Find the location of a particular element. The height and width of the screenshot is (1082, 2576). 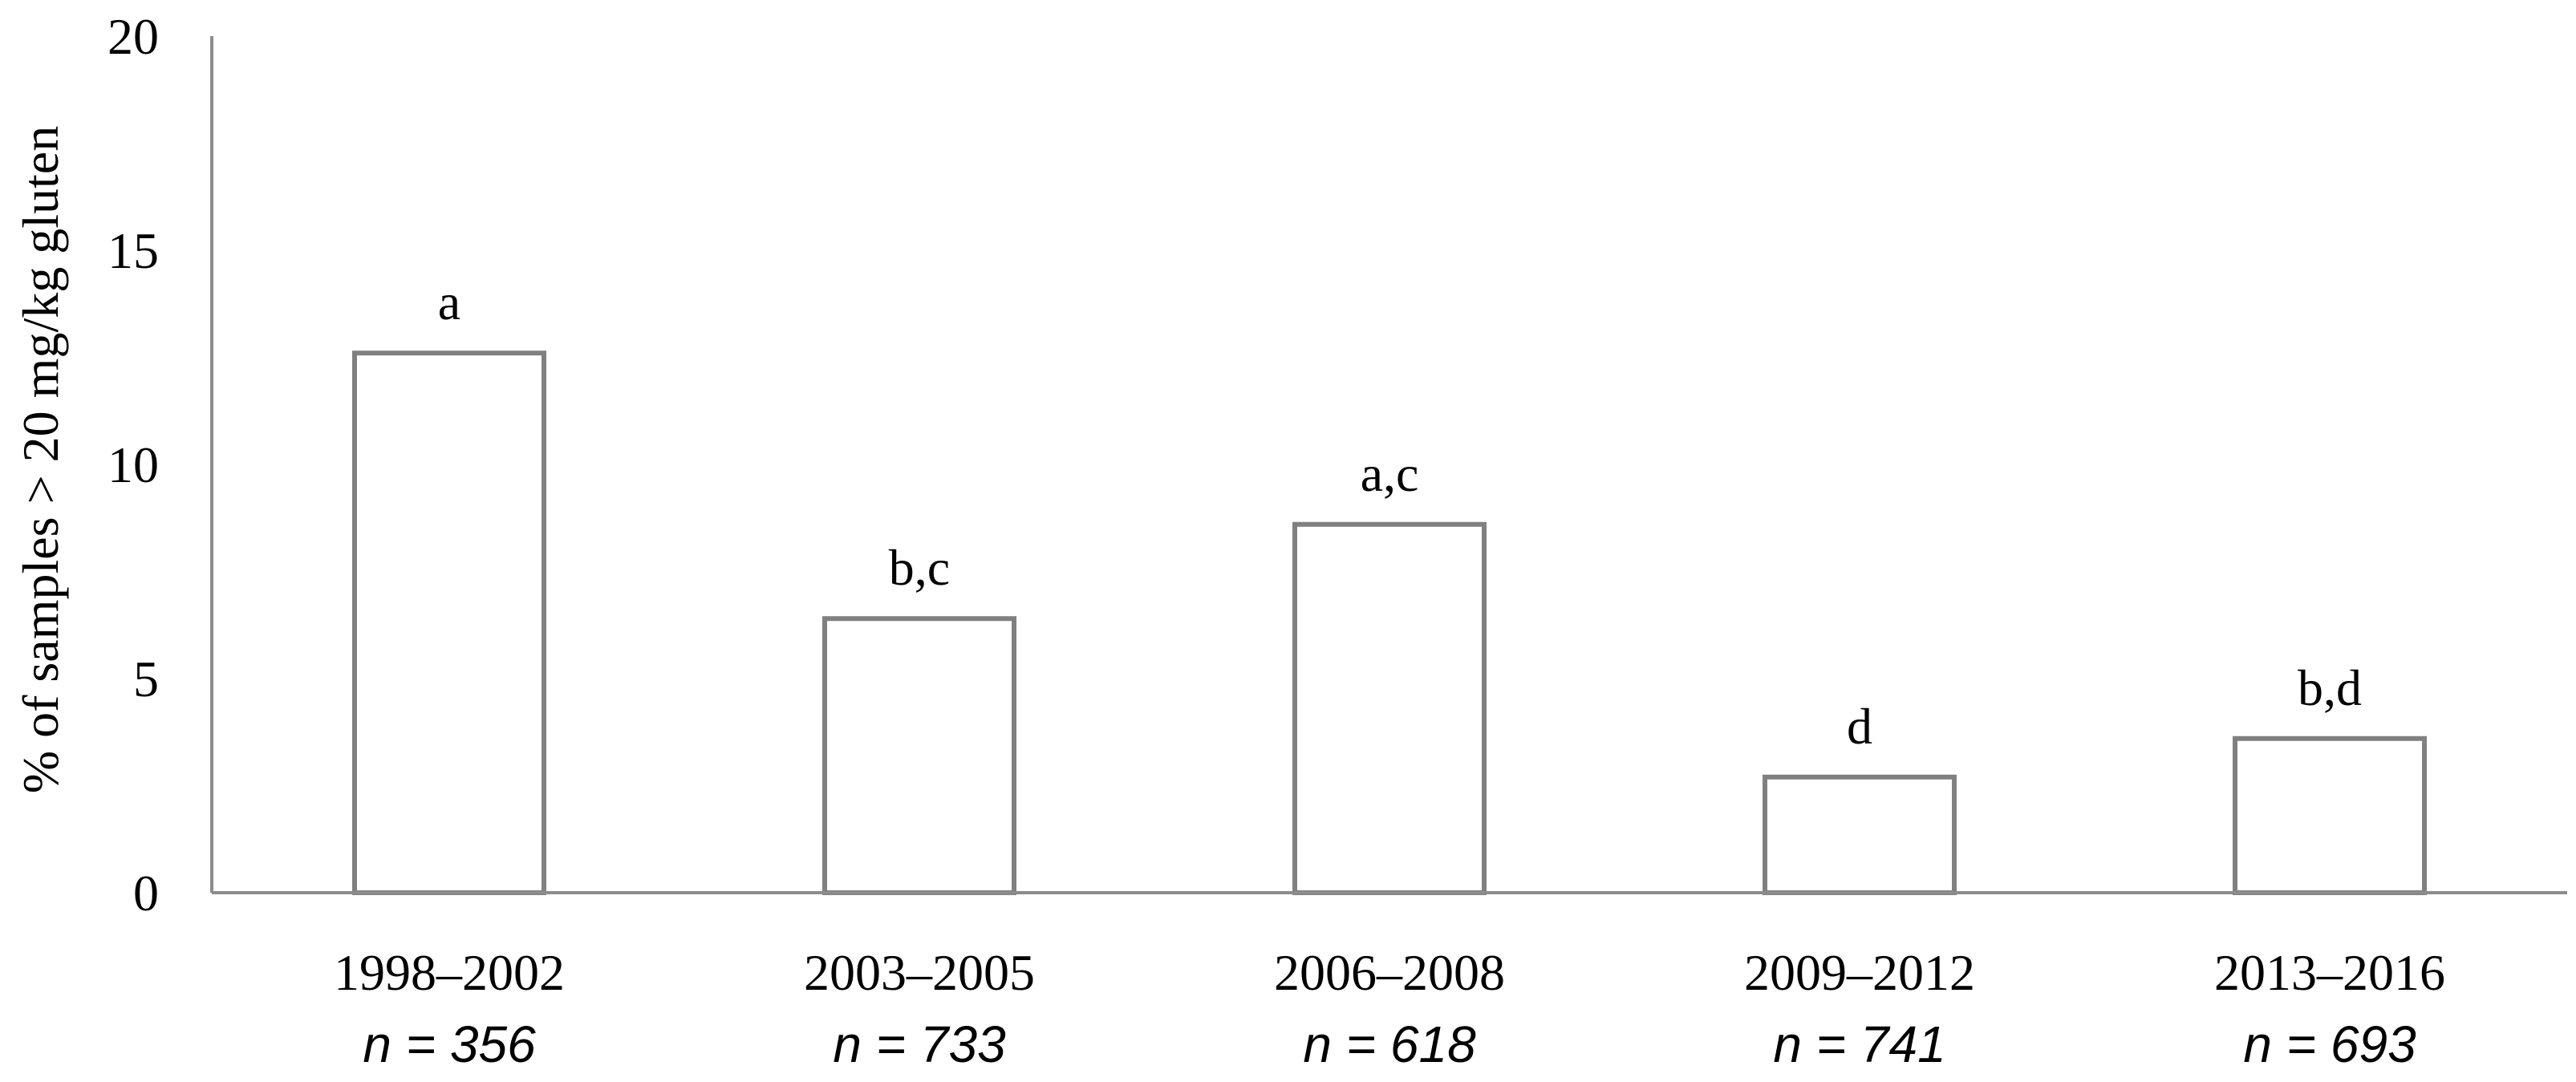

x-tick-label: 2013–2016 is located at coordinates (2329, 972).